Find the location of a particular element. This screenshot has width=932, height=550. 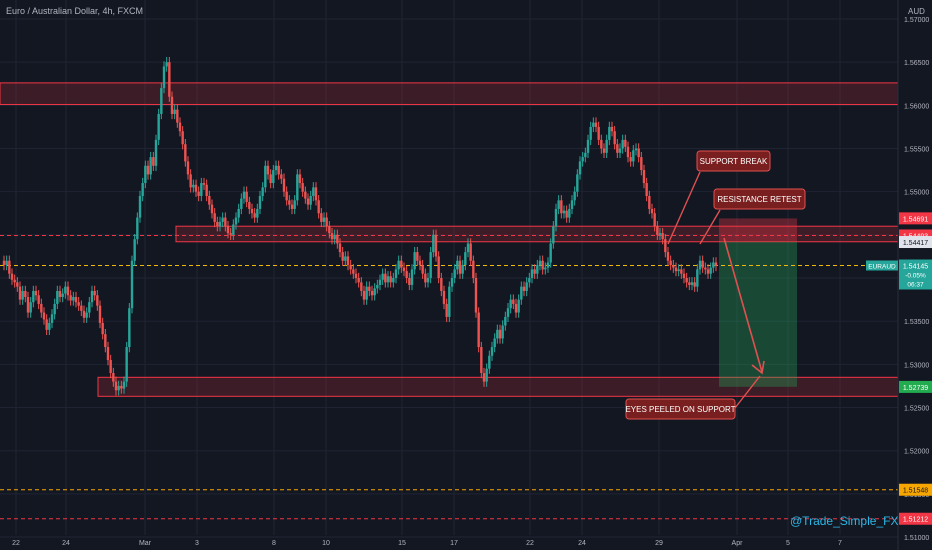

red-level-tag-label: 1.51212 is located at coordinates (915, 520).